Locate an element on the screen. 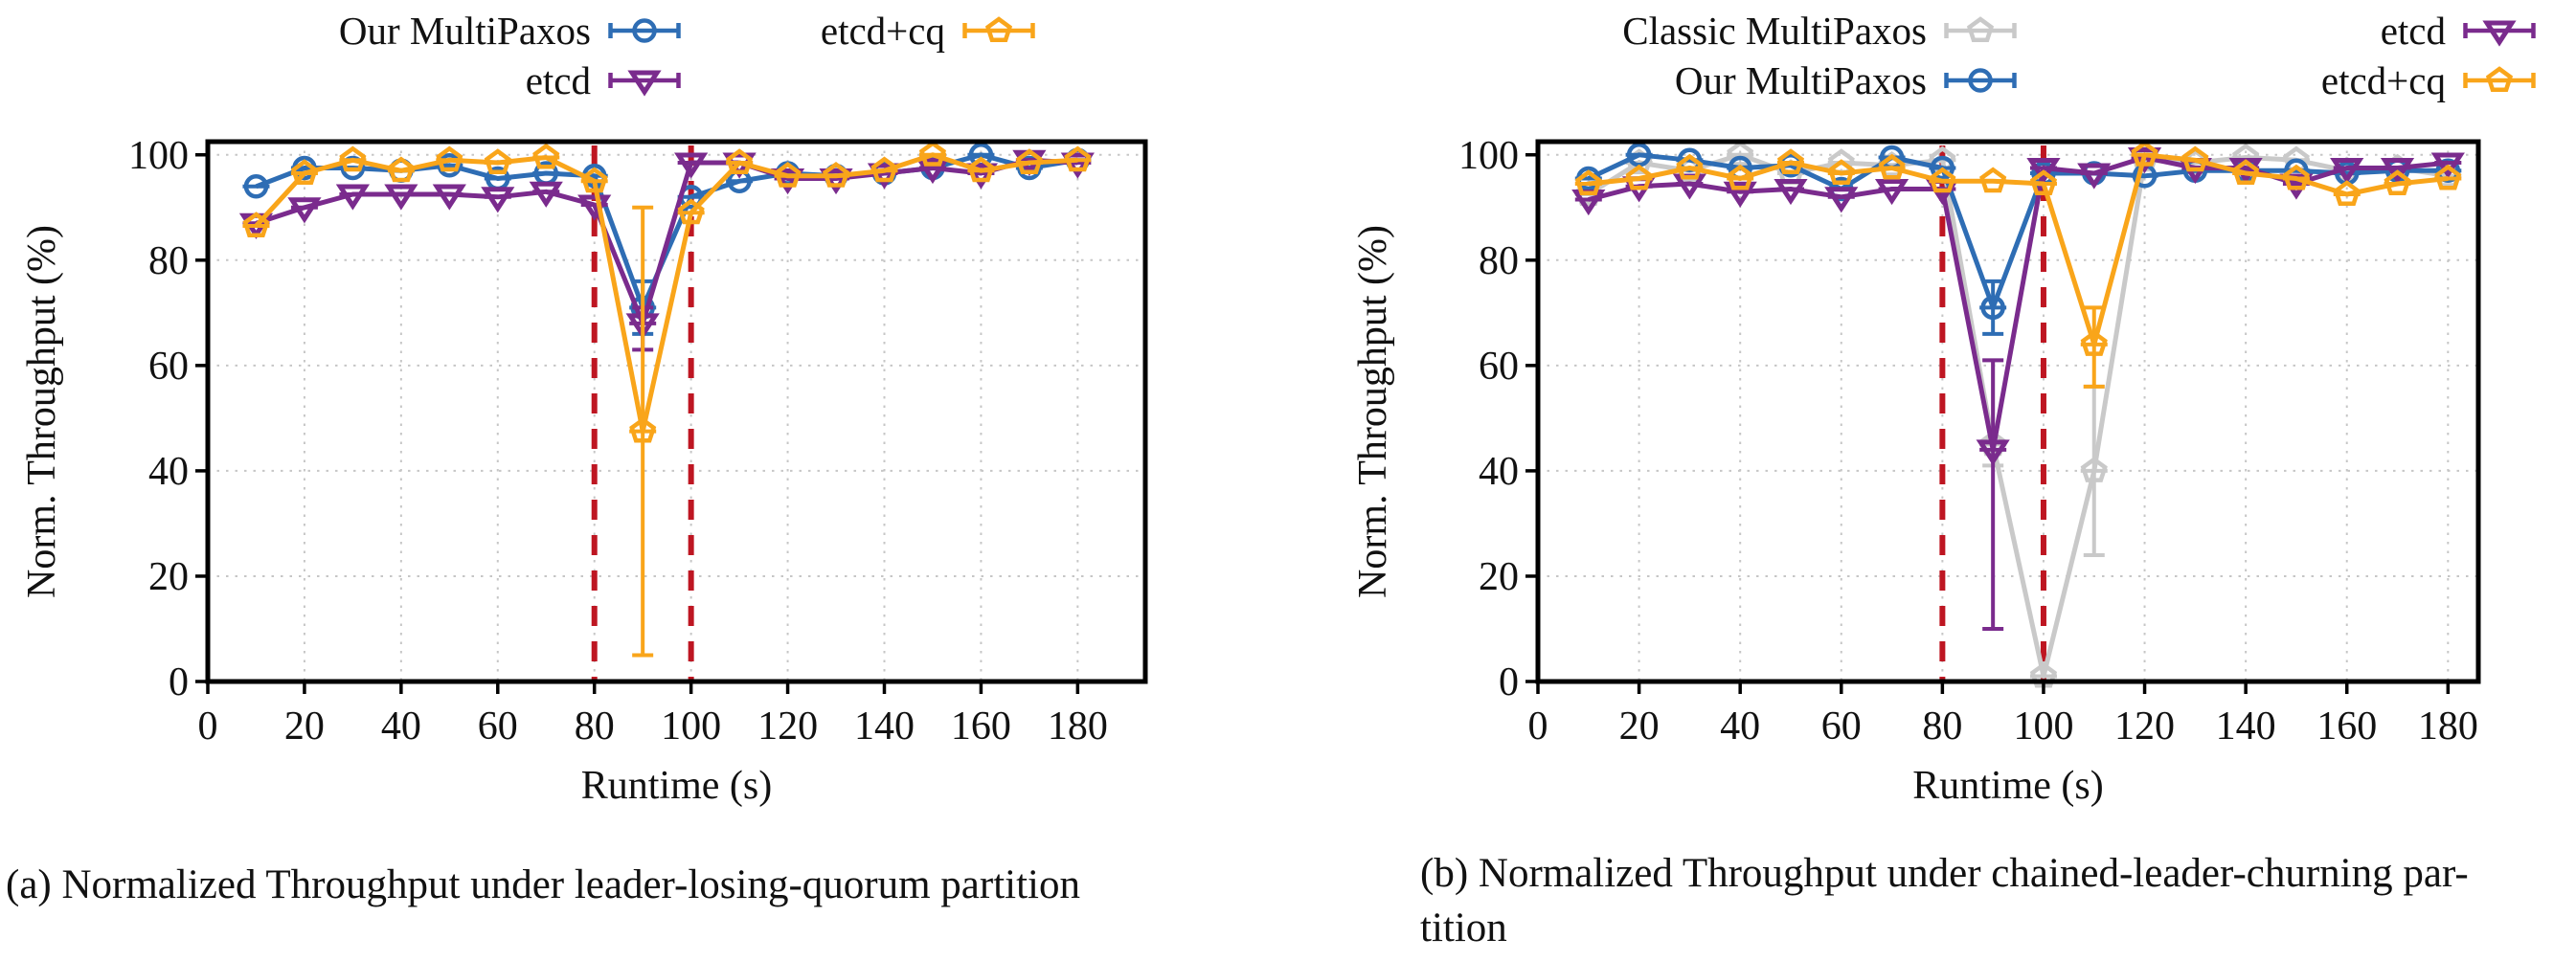 The image size is (2576, 961). legend-column-a-0: Our MultiPaxos etcd is located at coordinates (512, 56).